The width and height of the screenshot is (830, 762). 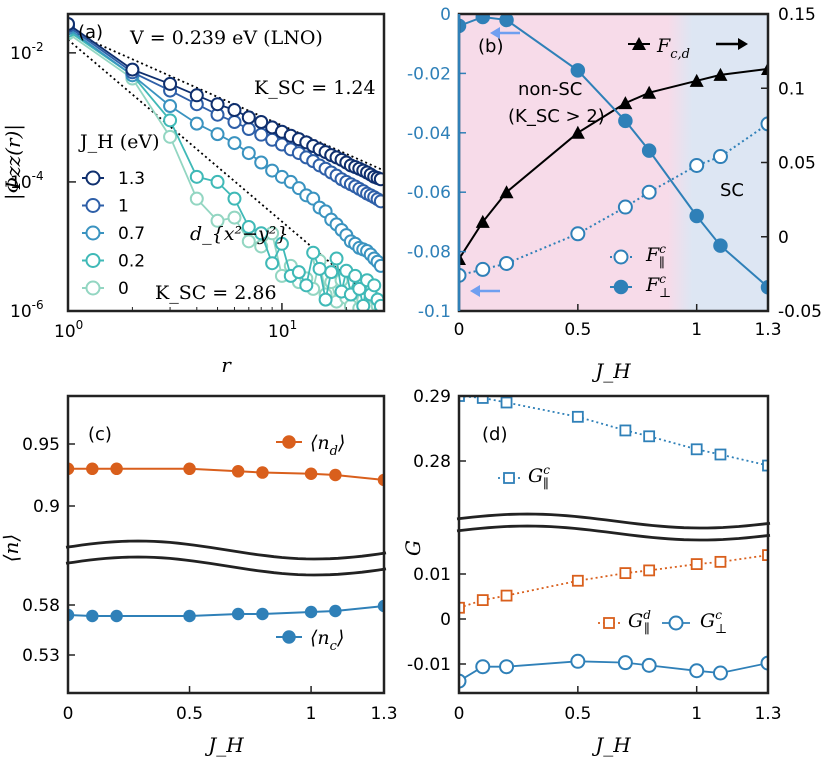 What do you see at coordinates (613, 521) in the screenshot?
I see `panel-d-axis-break-line-top` at bounding box center [613, 521].